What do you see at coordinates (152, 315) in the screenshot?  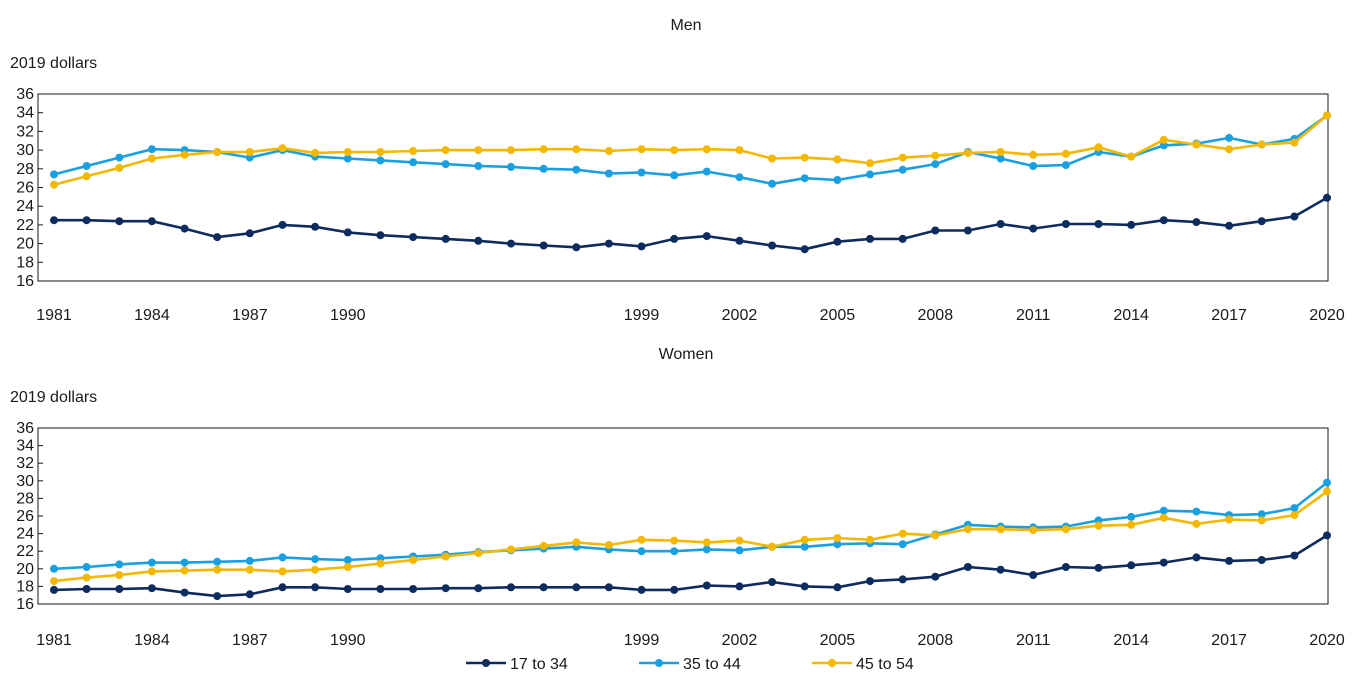 I see `men-x-tick-label: 1984` at bounding box center [152, 315].